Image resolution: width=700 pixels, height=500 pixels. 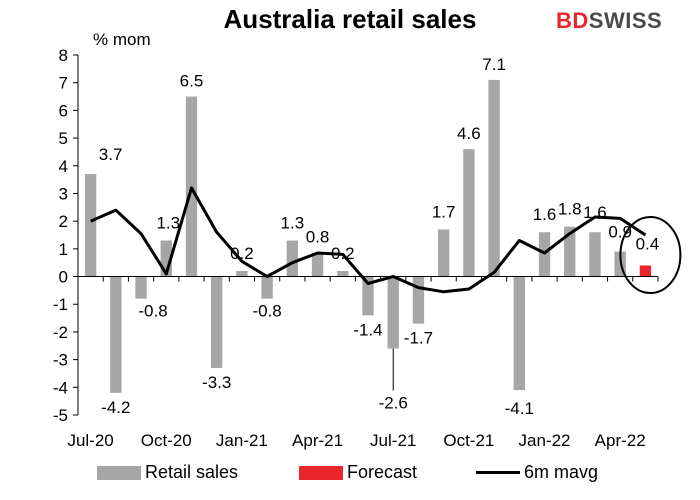 I want to click on legend: Retail sales Forecast 6m mavg, so click(x=350, y=474).